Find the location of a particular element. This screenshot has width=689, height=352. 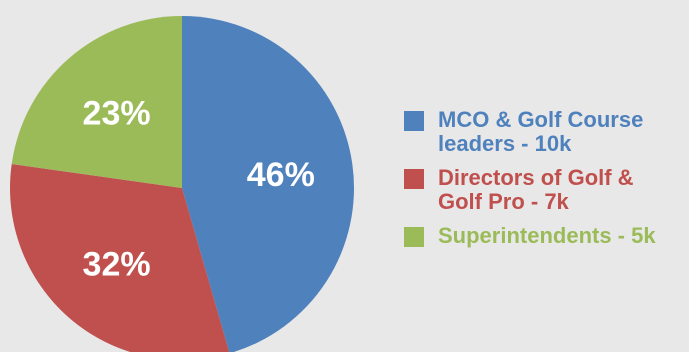

legend-label-superintendents: Superintendents - 5k is located at coordinates (547, 235).